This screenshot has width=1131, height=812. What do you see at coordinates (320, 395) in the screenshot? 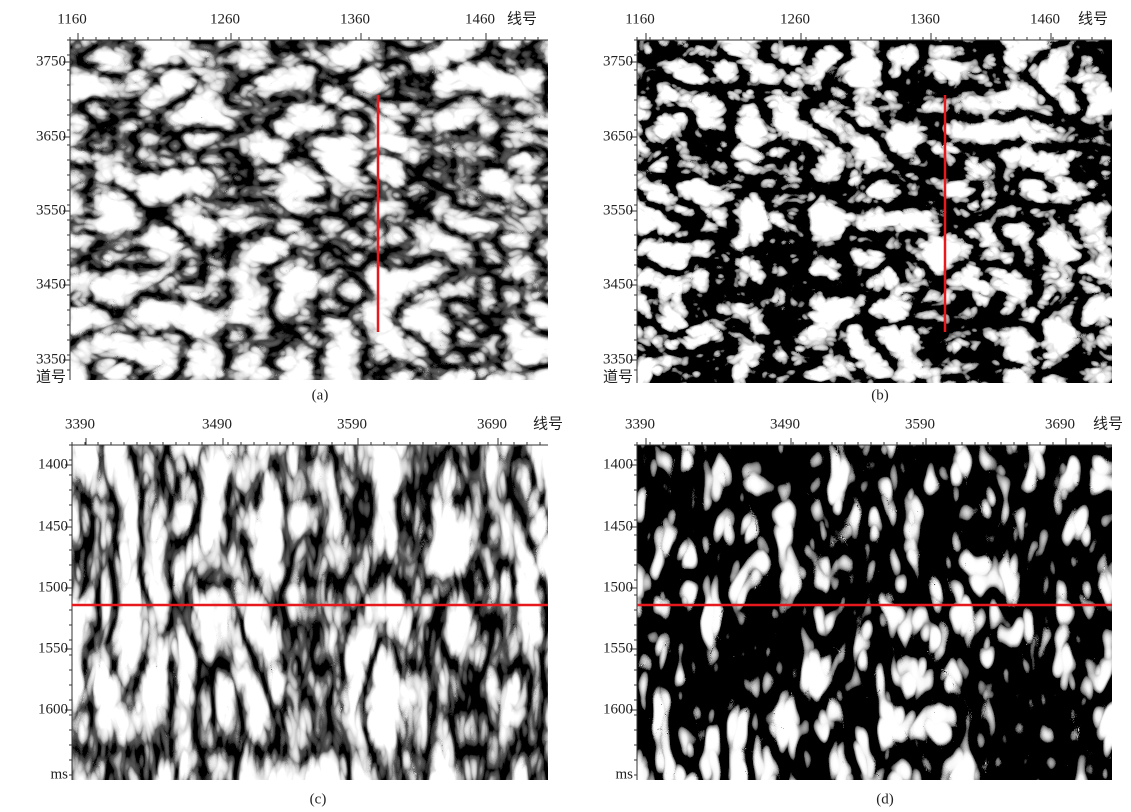
I see `caption: (a)` at bounding box center [320, 395].